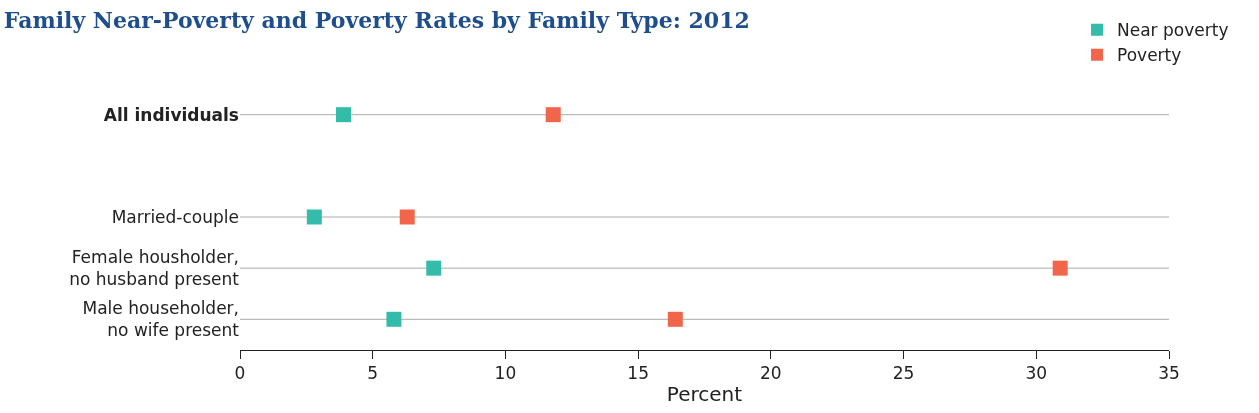 This screenshot has width=1259, height=413. What do you see at coordinates (1036, 373) in the screenshot?
I see `x-tick-label: 30` at bounding box center [1036, 373].